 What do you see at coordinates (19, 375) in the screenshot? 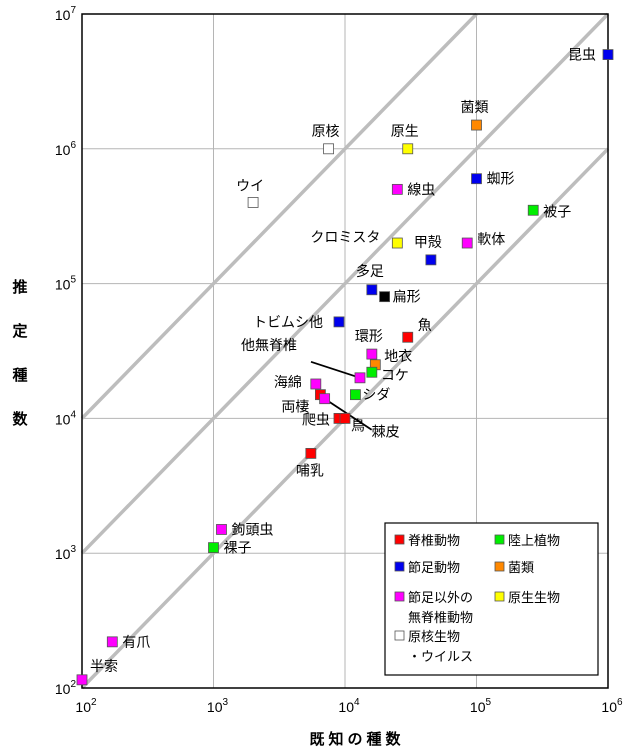
I see `y-axis-title-char: 種` at bounding box center [19, 375].